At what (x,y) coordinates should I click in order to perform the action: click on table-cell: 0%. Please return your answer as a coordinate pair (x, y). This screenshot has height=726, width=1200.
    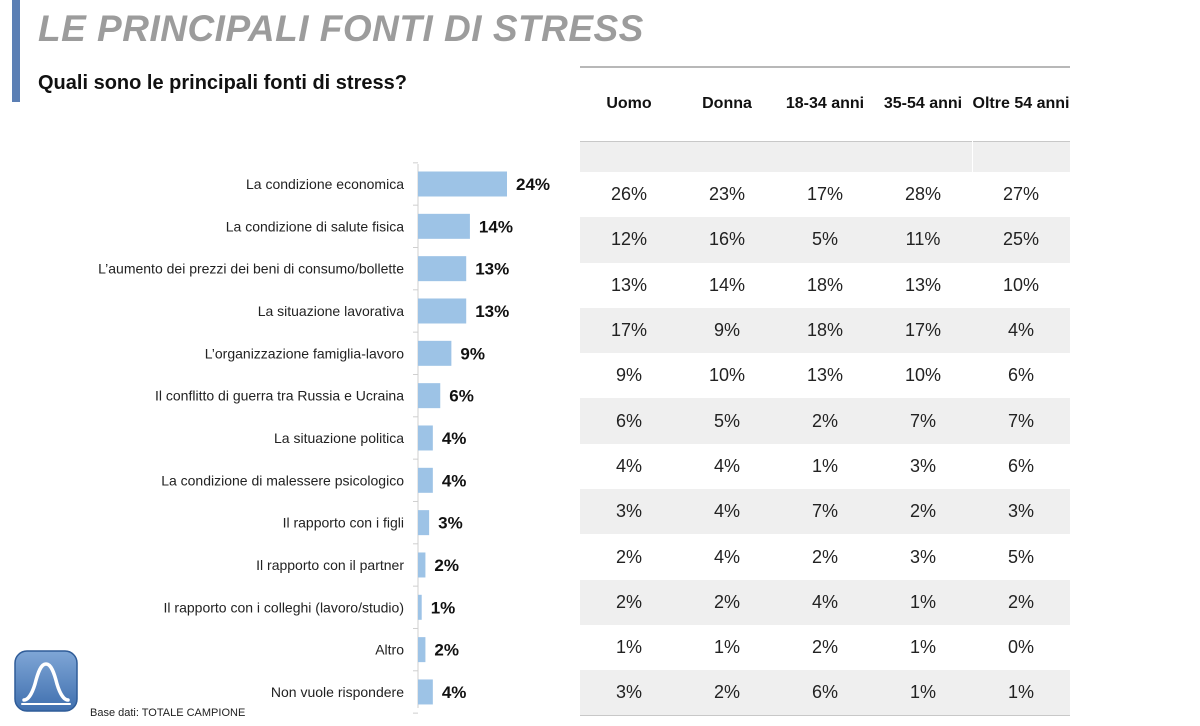
    Looking at the image, I should click on (1020, 647).